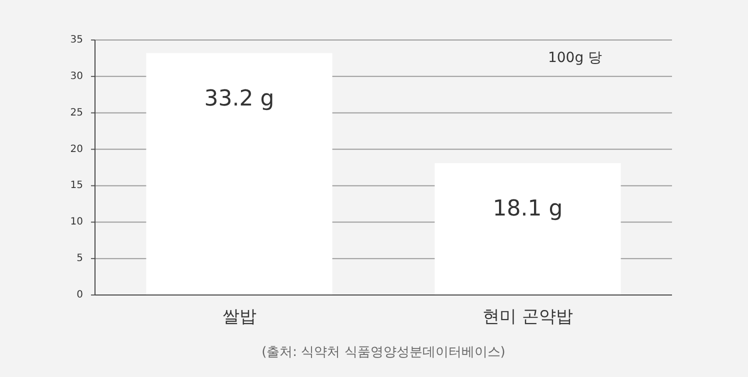  Describe the element at coordinates (76, 40) in the screenshot. I see `y-tick-label: 35` at that location.